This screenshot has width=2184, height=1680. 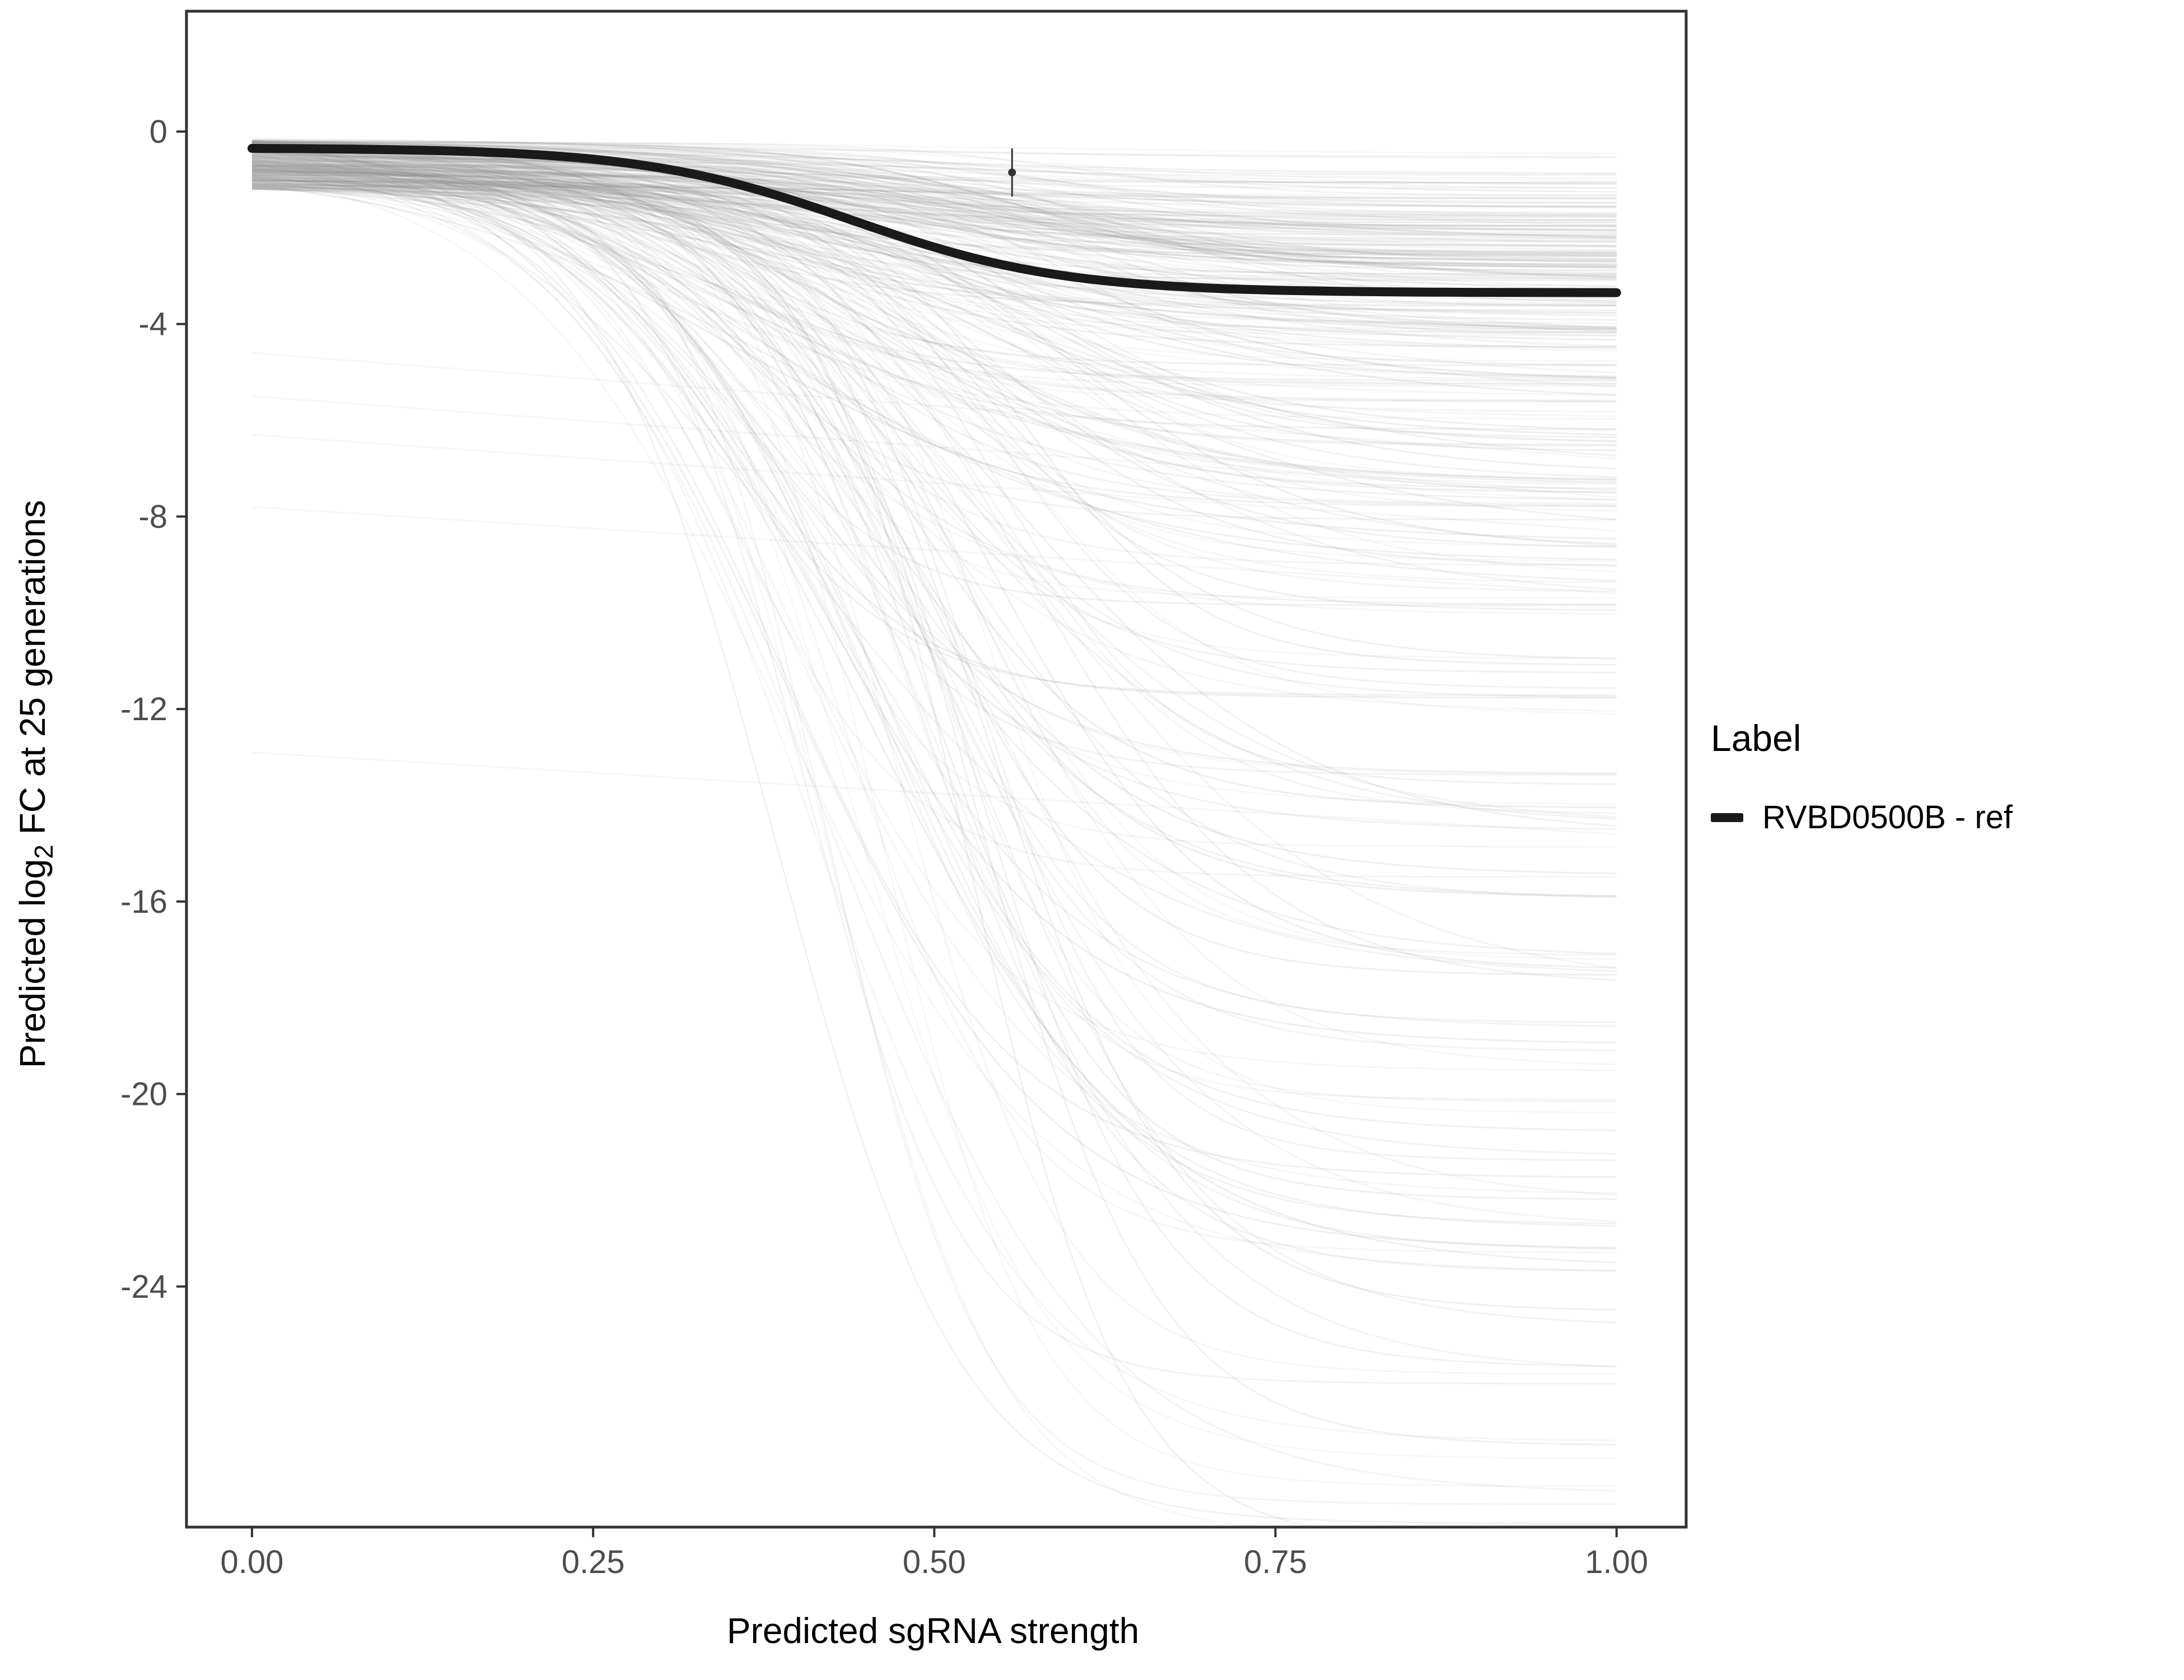 What do you see at coordinates (153, 325) in the screenshot?
I see `y-tick-label: -4` at bounding box center [153, 325].